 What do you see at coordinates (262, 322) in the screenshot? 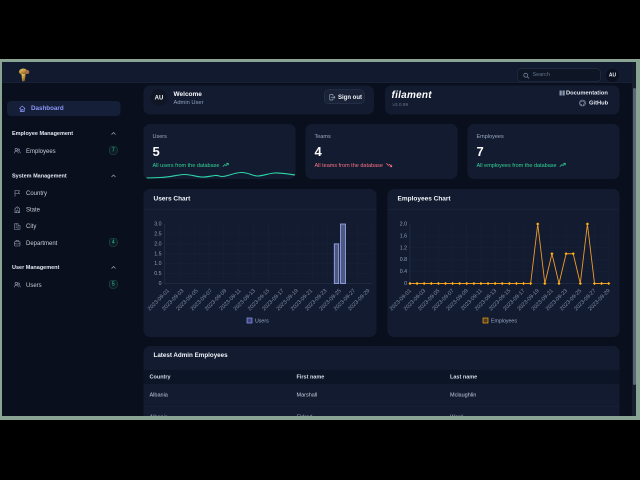
I see `svg-text: Users` at bounding box center [262, 322].